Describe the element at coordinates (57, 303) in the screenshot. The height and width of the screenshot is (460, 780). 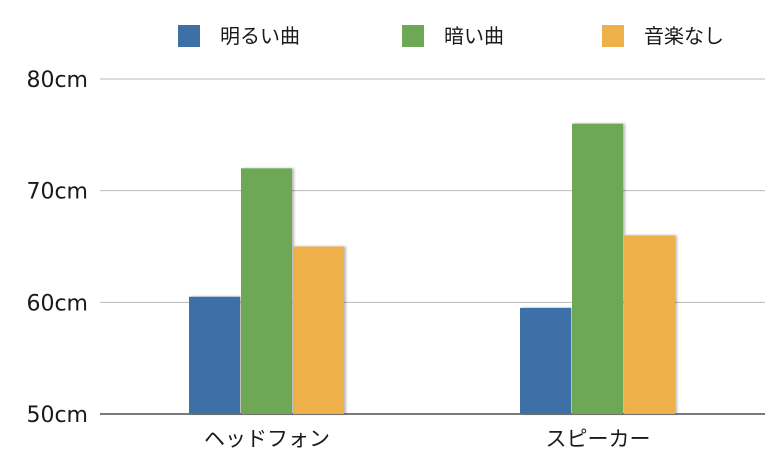
I see `y-tick-label-60: 60cm` at that location.